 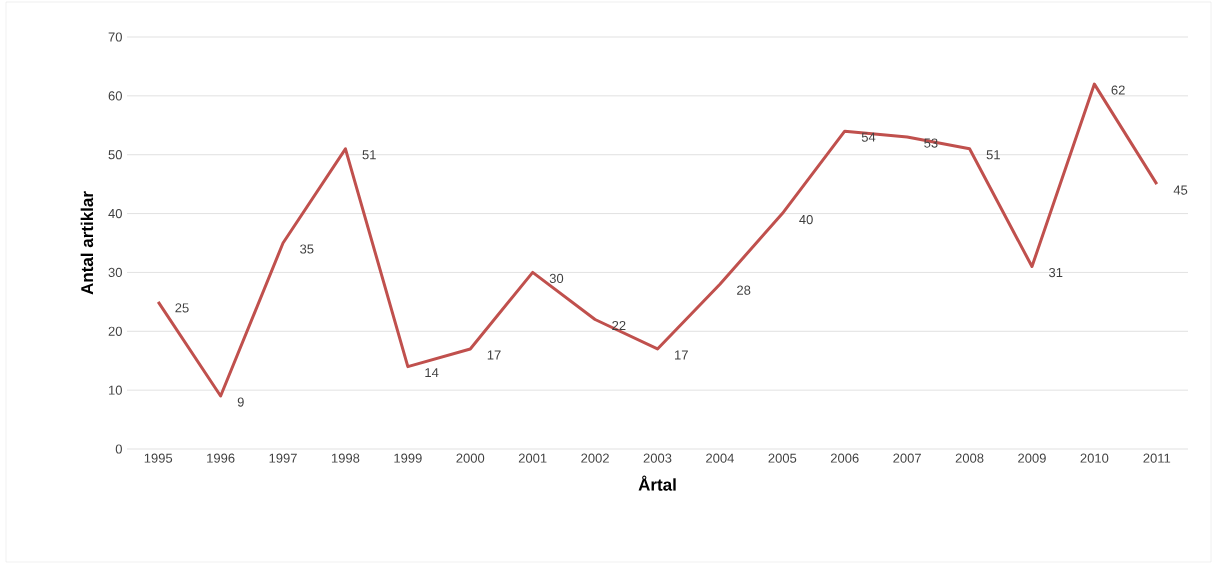 What do you see at coordinates (744, 290) in the screenshot?
I see `data-label: 28` at bounding box center [744, 290].